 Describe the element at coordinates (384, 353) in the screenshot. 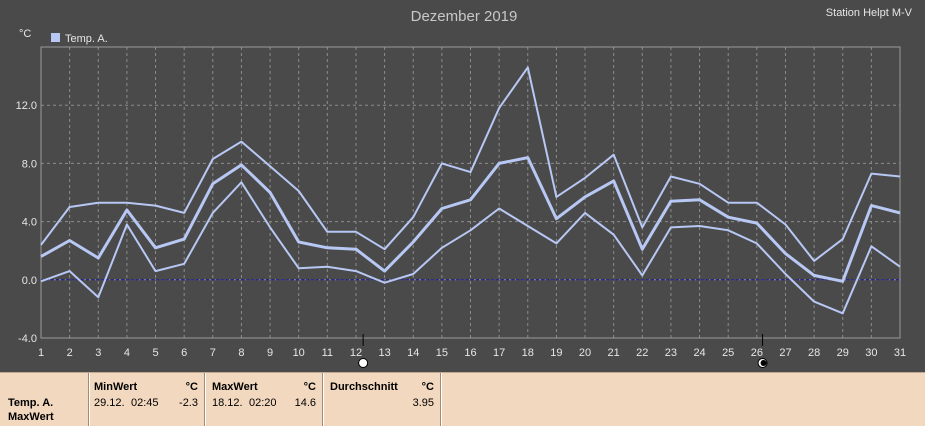

I see `x-tick-label: 13` at that location.